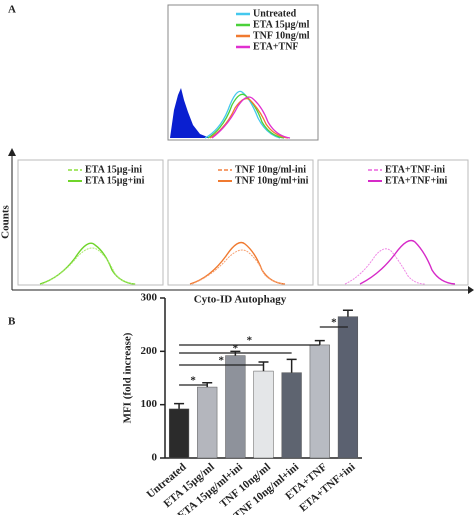 The image size is (474, 515). What do you see at coordinates (272, 180) in the screenshot?
I see `legend-label: TNF 10ng/ml+ini` at bounding box center [272, 180].